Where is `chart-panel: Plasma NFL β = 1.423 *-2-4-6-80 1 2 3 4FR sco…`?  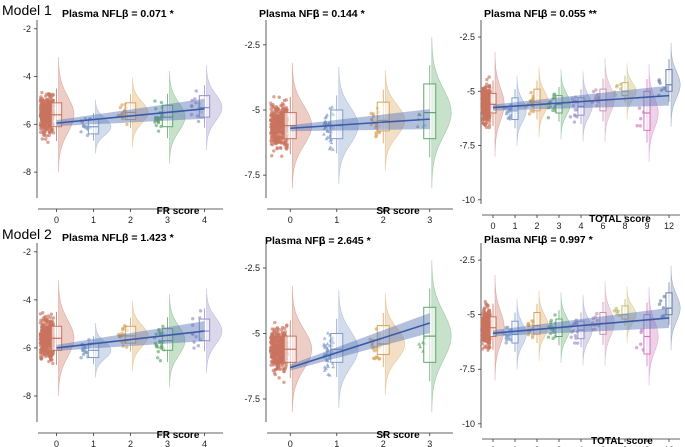
chart-panel: Plasma NFL β = 1.423 *-2-4-6-80 1 2 3 4FR sco… is located at coordinates (123, 339).